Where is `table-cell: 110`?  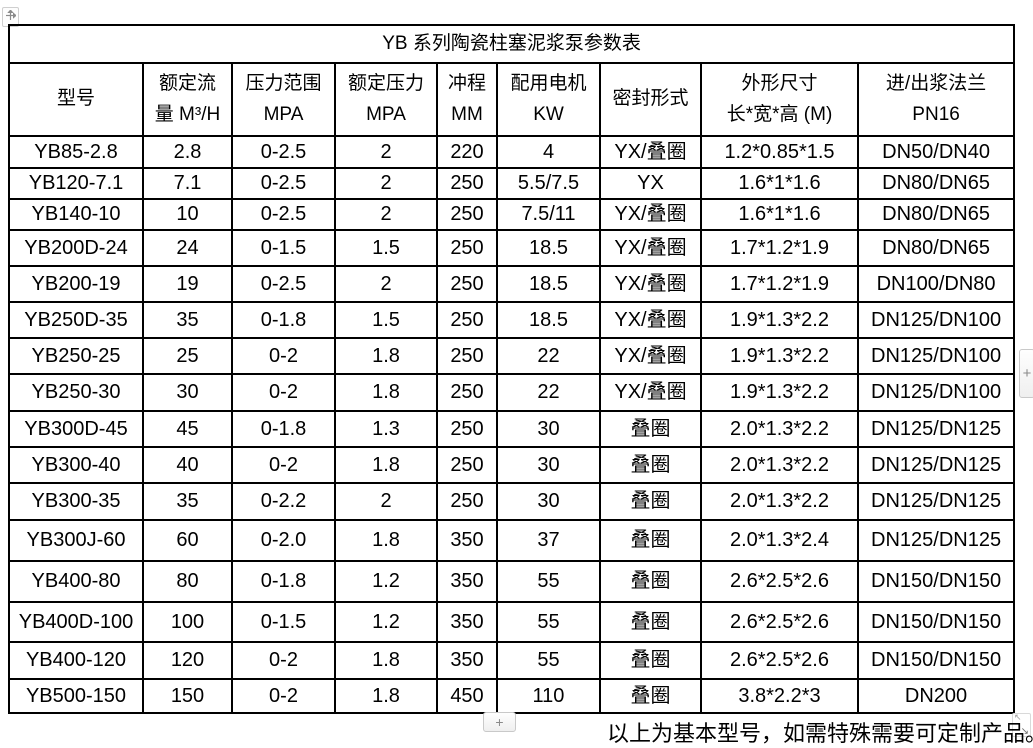 table-cell: 110 is located at coordinates (548, 696).